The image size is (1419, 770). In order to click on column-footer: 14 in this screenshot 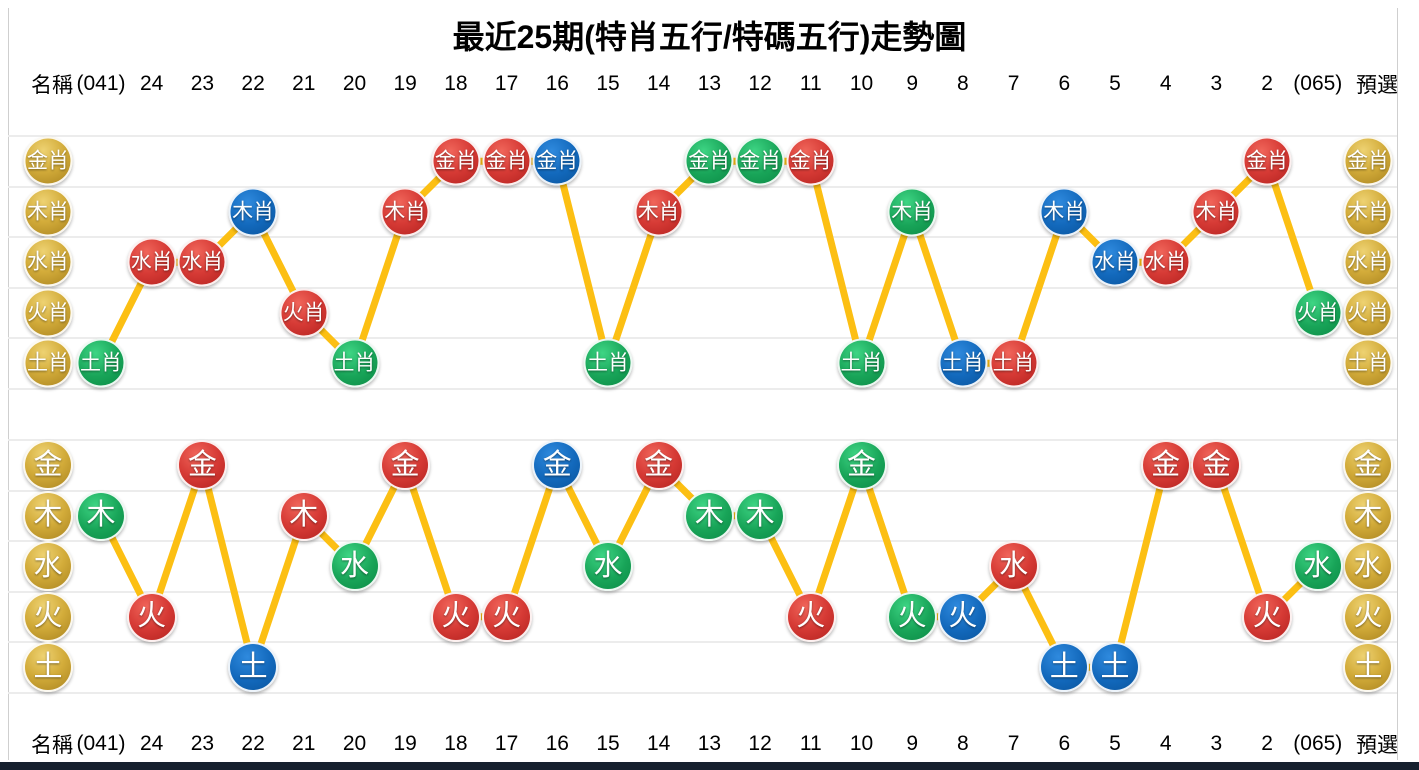, I will do `click(659, 743)`.